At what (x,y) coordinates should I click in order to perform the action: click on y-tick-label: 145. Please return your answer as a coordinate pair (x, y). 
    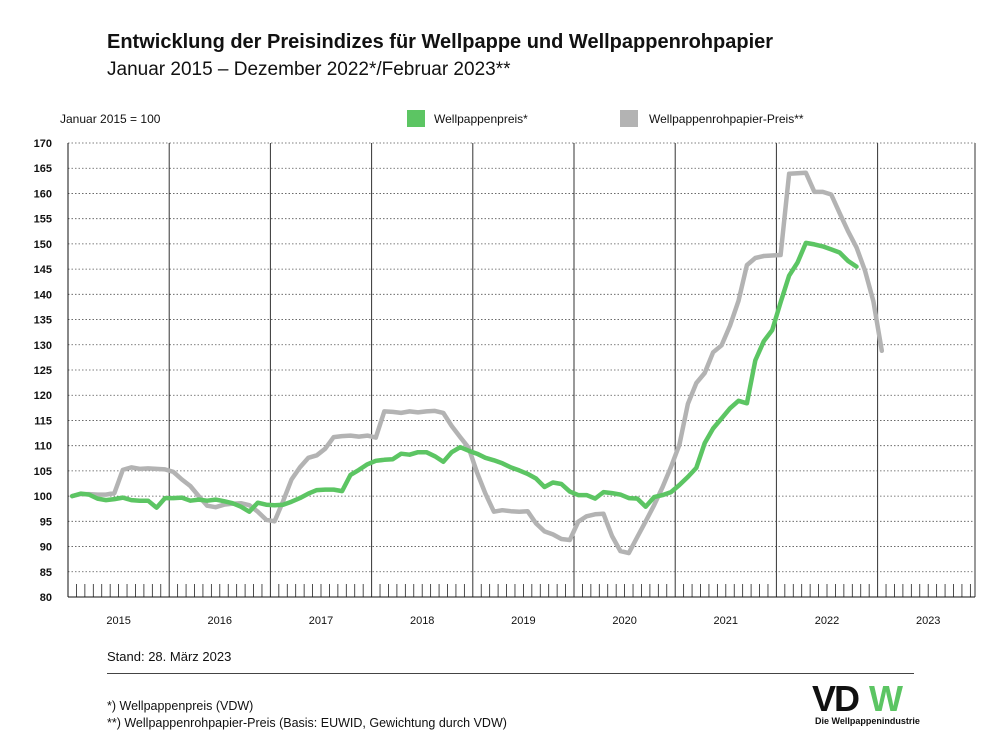
    Looking at the image, I should click on (43, 270).